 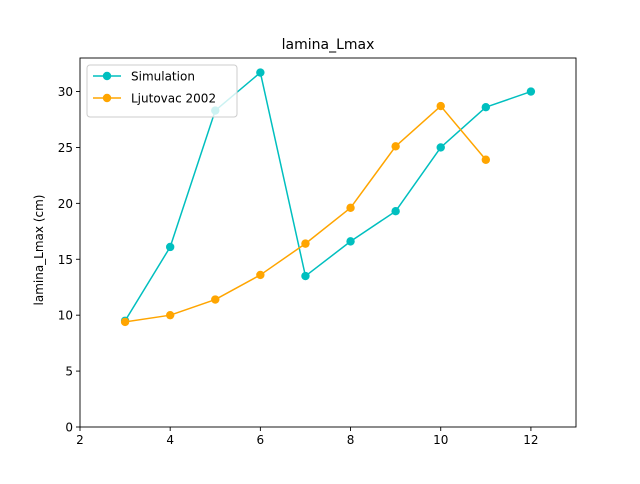 I want to click on y-tick-label: 25, so click(x=65, y=148).